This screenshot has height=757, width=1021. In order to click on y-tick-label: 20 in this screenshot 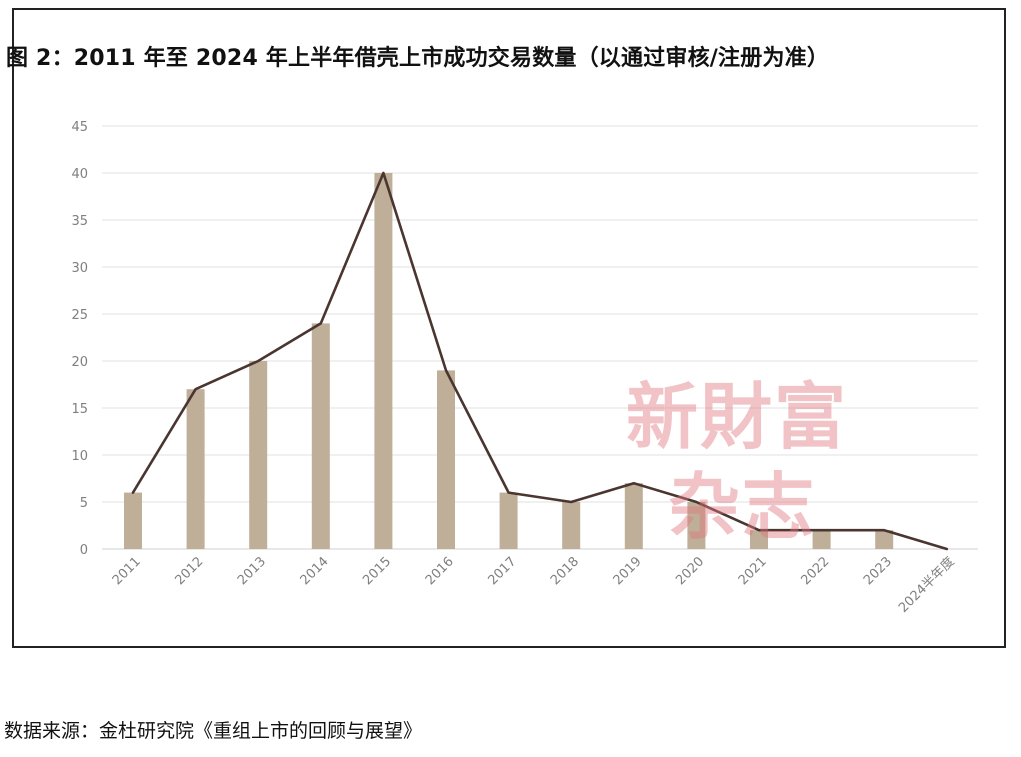, I will do `click(79, 362)`.